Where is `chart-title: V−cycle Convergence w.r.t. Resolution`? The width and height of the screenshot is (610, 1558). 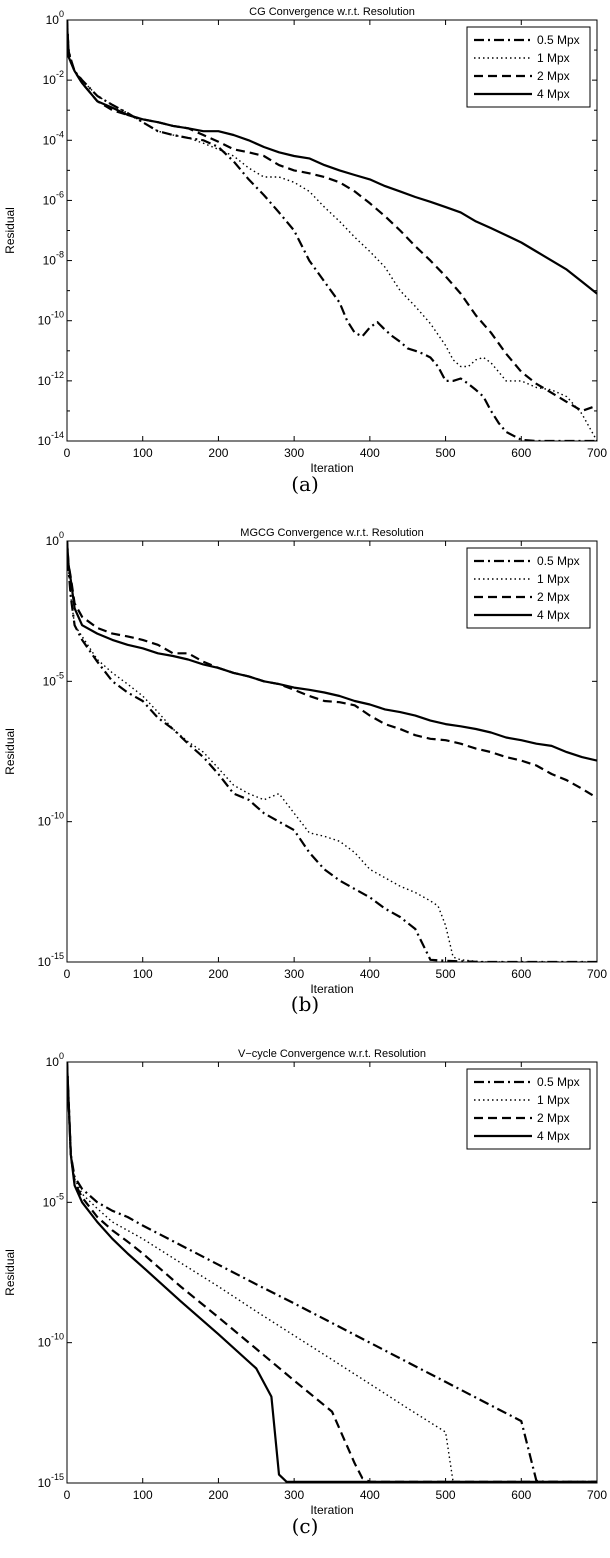
chart-title: V−cycle Convergence w.r.t. Resolution is located at coordinates (332, 1054).